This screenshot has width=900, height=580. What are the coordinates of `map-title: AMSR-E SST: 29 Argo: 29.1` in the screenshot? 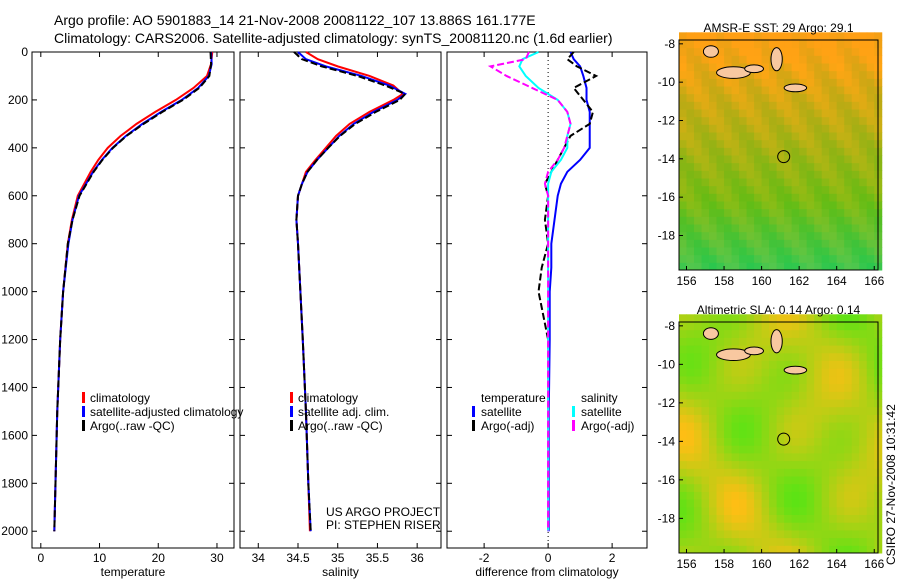 It's located at (778, 28).